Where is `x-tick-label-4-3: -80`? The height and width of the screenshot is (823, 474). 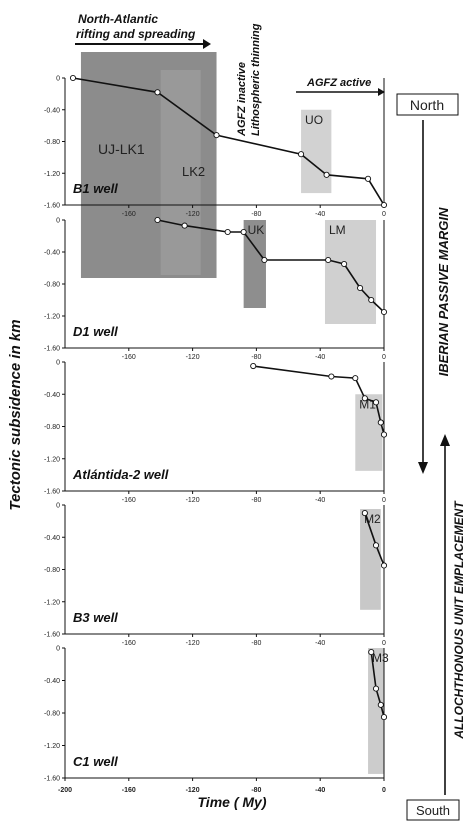 x-tick-label-4-3: -80 is located at coordinates (256, 790).